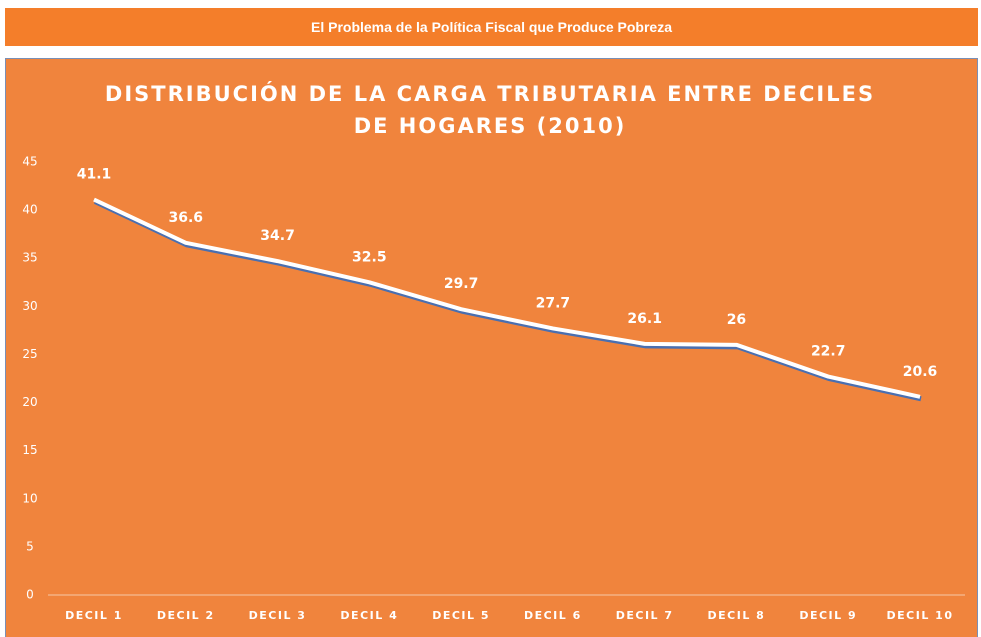 This screenshot has width=981, height=637. I want to click on y-tick-label: 40, so click(29, 210).